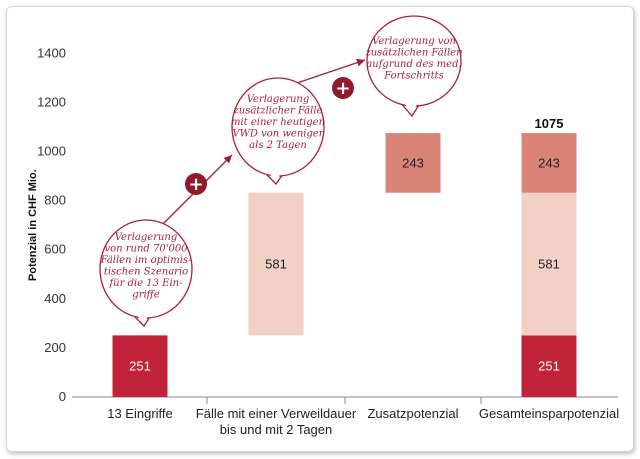  Describe the element at coordinates (549, 413) in the screenshot. I see `x-category-label: Gesamteinsparpotenzial` at that location.